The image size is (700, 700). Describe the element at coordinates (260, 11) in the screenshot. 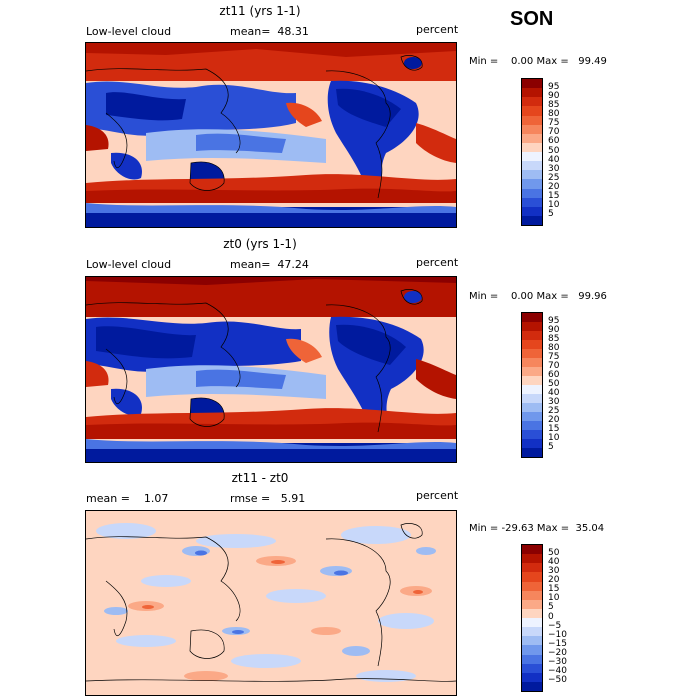

I see `panel-1-title: zt11 (yrs 1-1)` at that location.